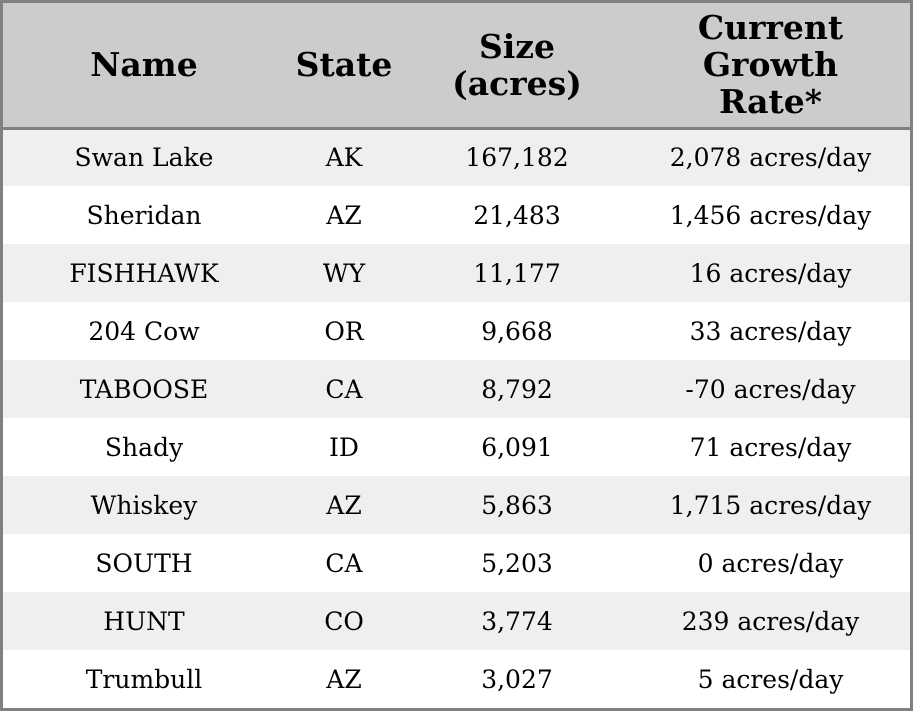 Image resolution: width=913 pixels, height=711 pixels. What do you see at coordinates (144, 447) in the screenshot?
I see `cell-name: Shady` at bounding box center [144, 447].